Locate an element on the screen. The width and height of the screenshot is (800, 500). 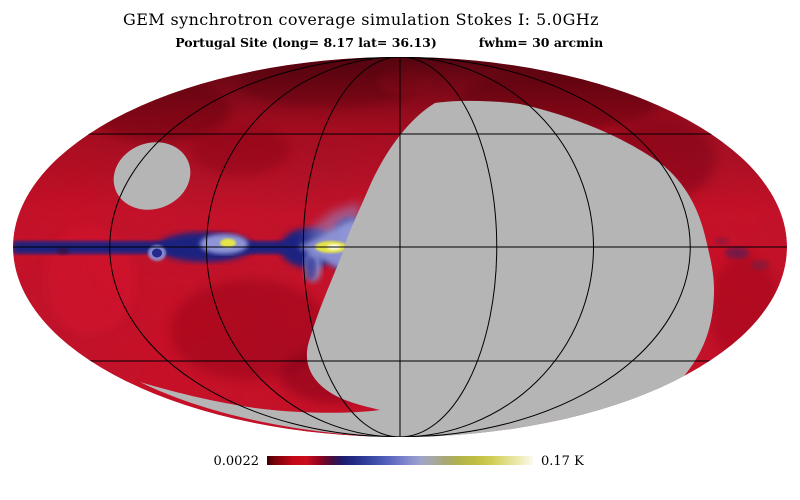
figure-subtitle-fwhm: fwhm= 30 arcmin is located at coordinates (541, 42).